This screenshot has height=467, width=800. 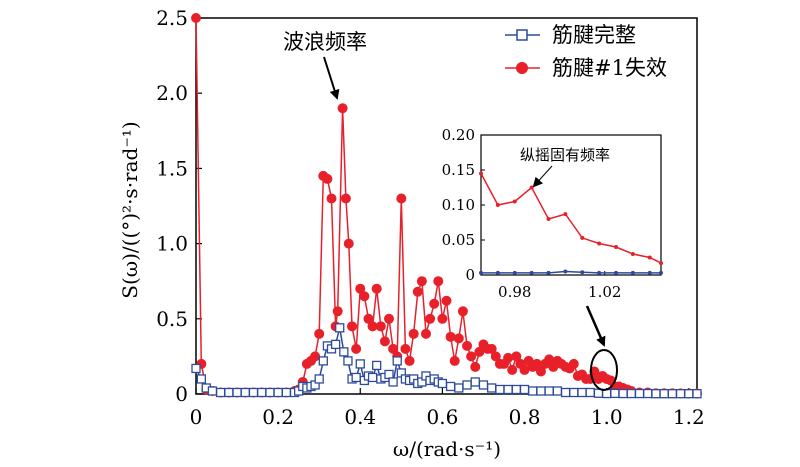 I want to click on main-x-axis-ticks: 0 0.2 0.4 0.6 0.8 1.0 1.2, so click(x=447, y=408).